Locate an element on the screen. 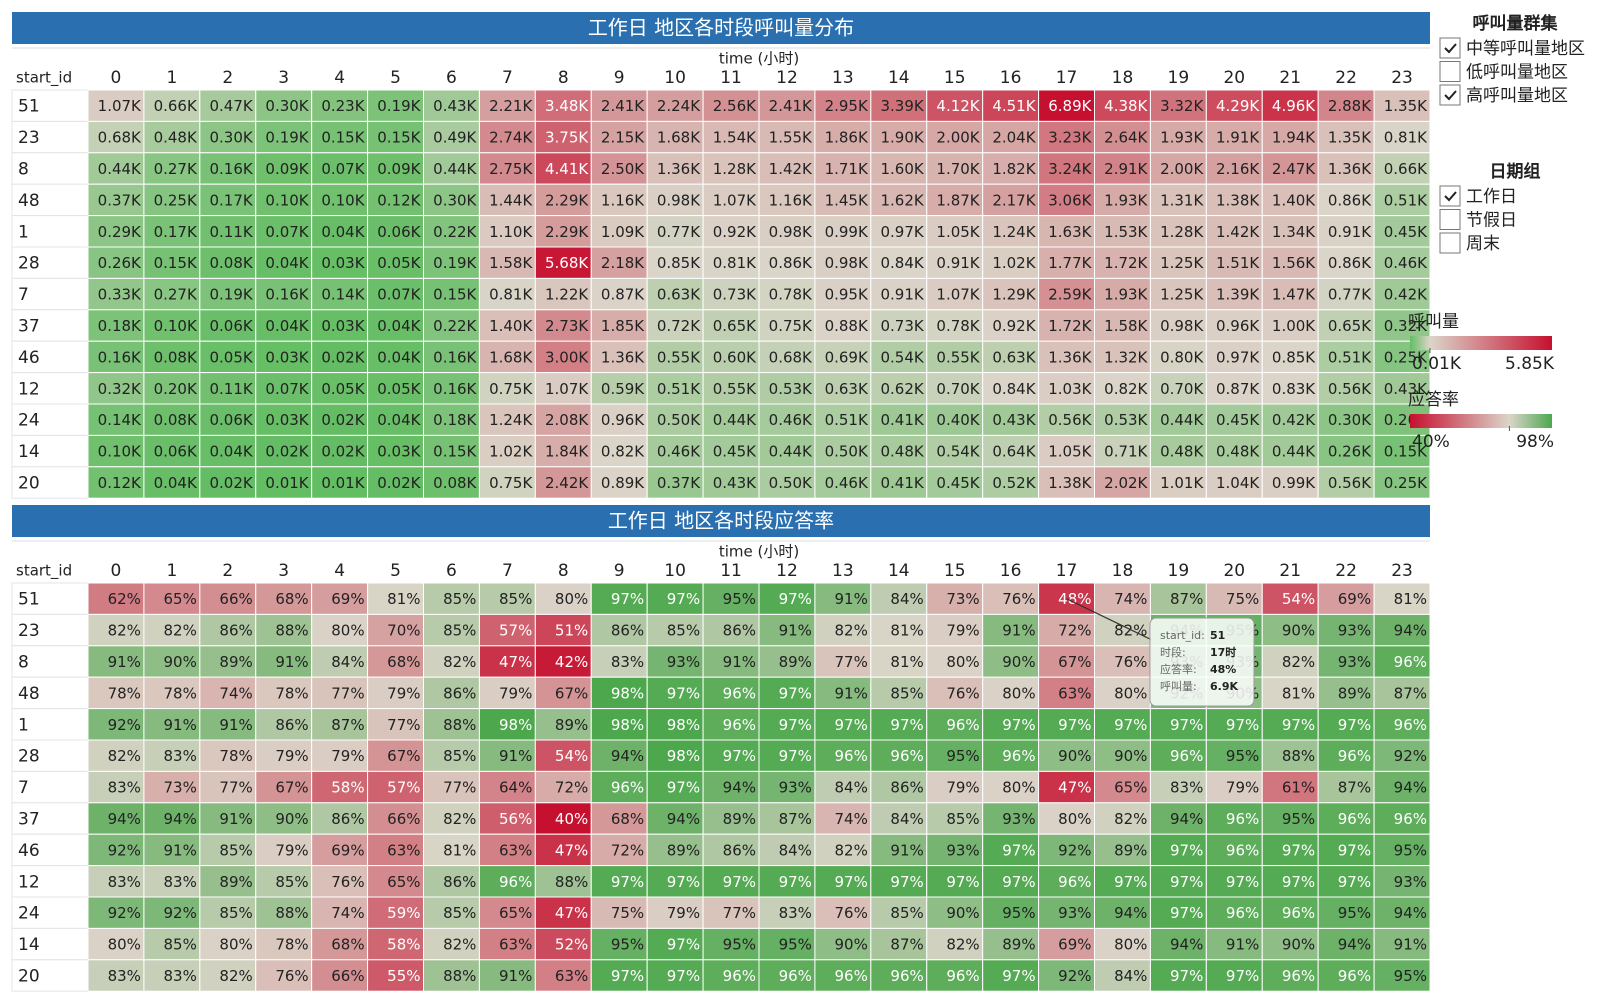 The width and height of the screenshot is (1600, 1000). cell-label: 1.09K is located at coordinates (623, 232).